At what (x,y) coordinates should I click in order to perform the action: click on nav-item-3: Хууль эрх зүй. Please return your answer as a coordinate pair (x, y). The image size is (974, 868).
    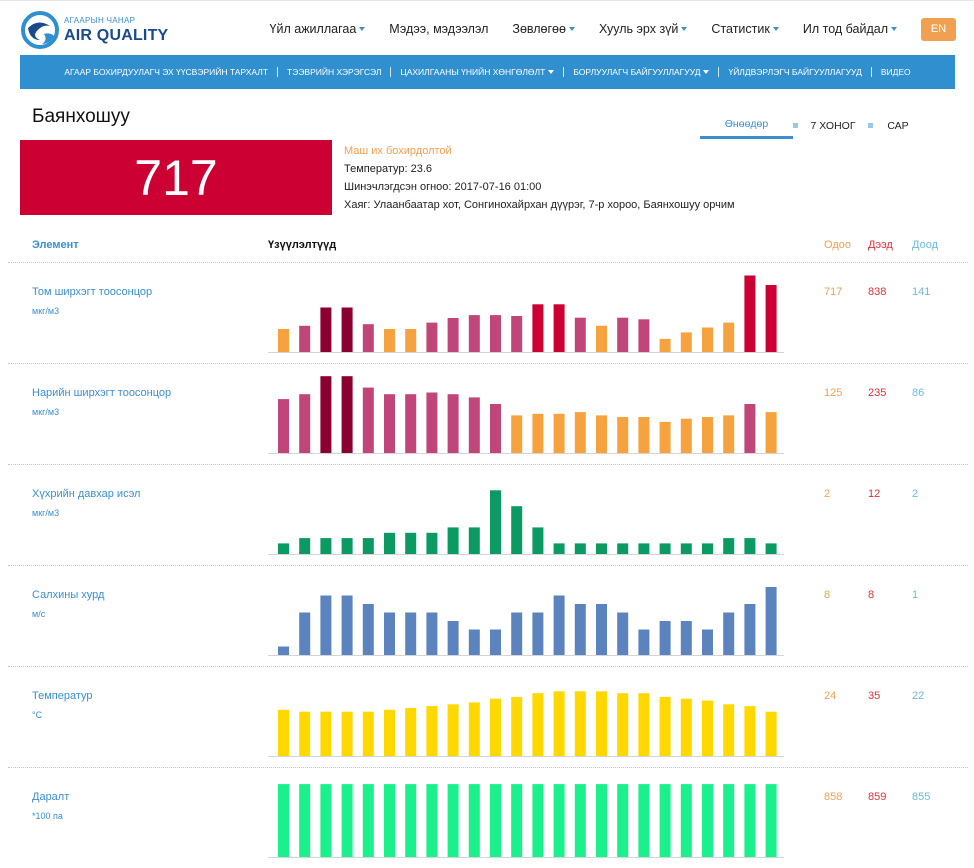
    Looking at the image, I should click on (643, 29).